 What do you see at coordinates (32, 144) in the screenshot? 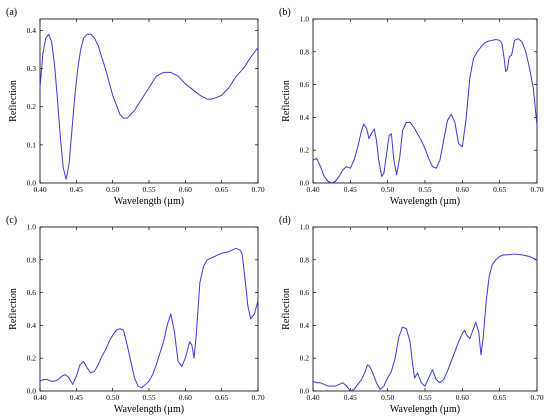
I see `y-tick-label: 0.1` at bounding box center [32, 144].